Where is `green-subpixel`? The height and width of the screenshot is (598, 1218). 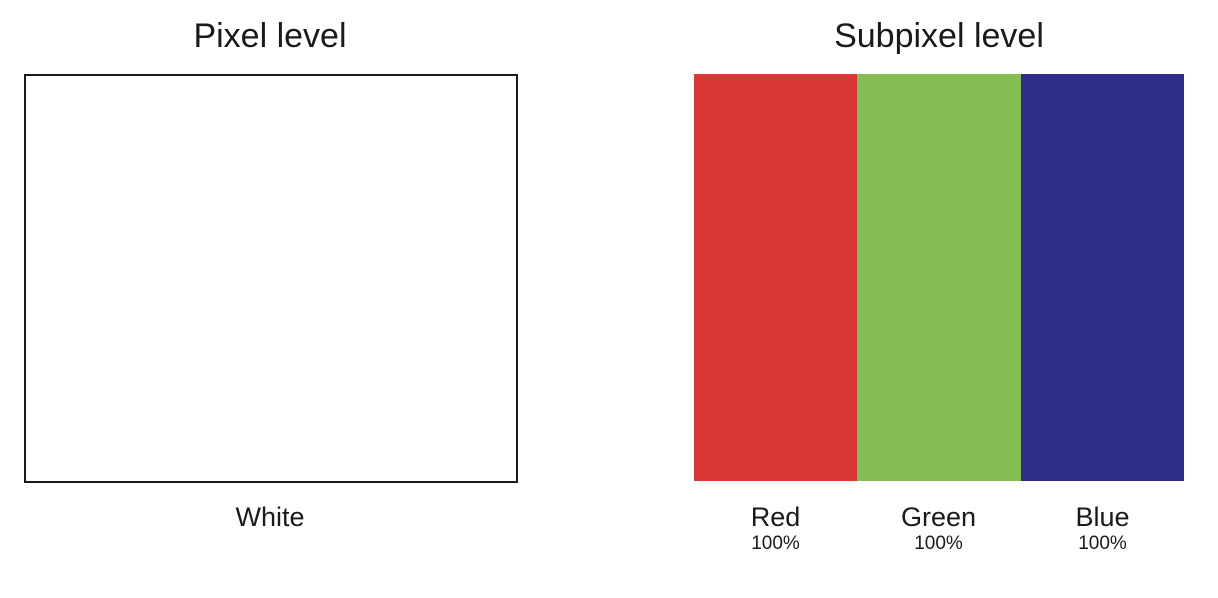 green-subpixel is located at coordinates (939, 277).